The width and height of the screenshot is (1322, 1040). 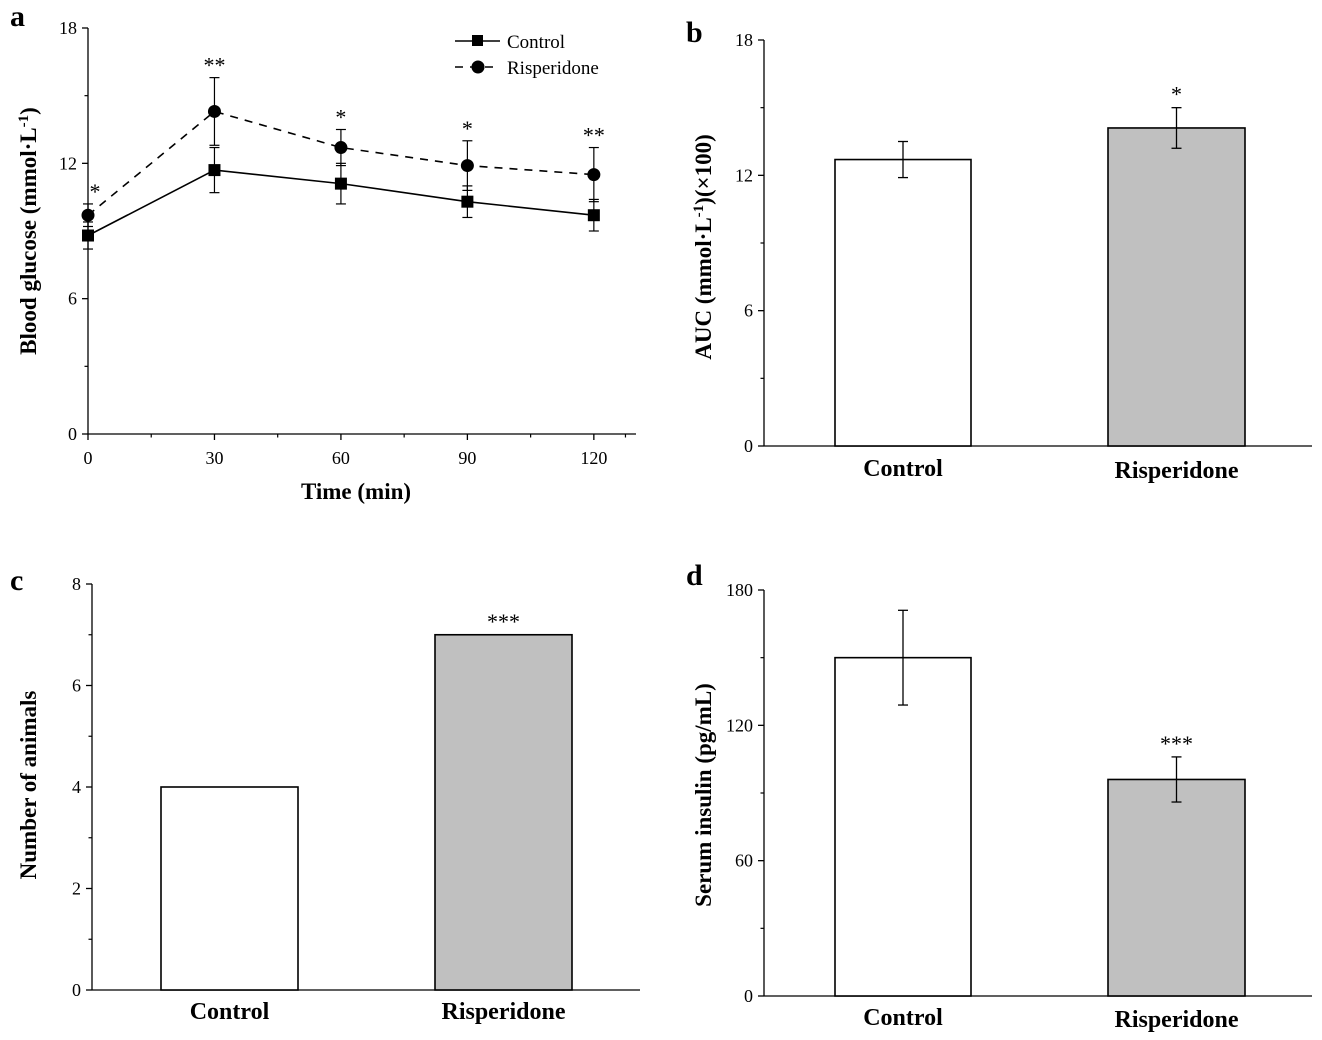 I want to click on panel-a-x-tick-label: 60, so click(x=341, y=458).